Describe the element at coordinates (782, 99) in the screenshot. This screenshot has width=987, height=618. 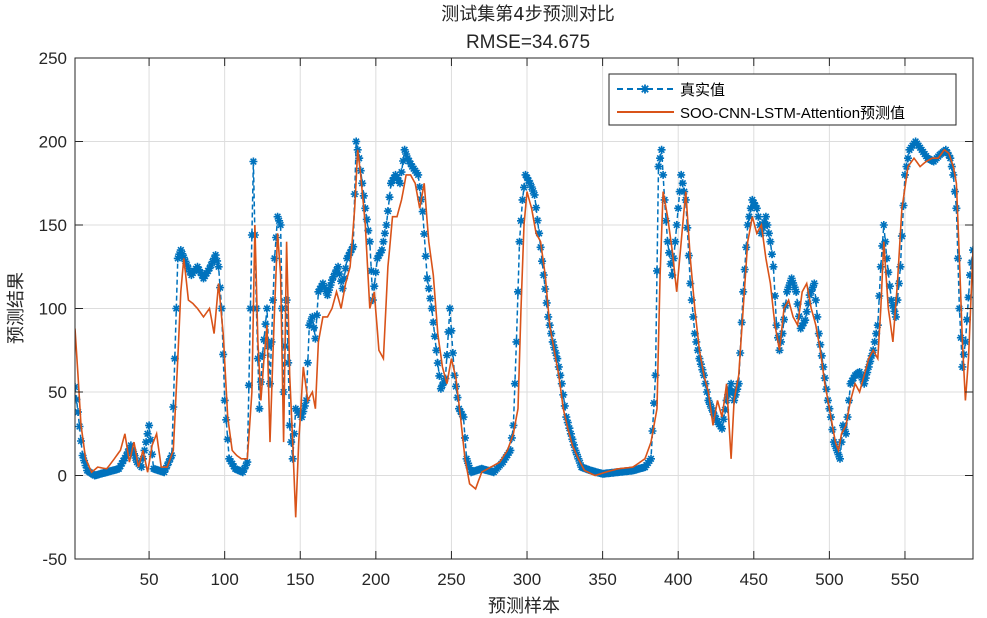
I see `legend: 真实值 SOO-CNN-LSTM-Attention预测值` at that location.